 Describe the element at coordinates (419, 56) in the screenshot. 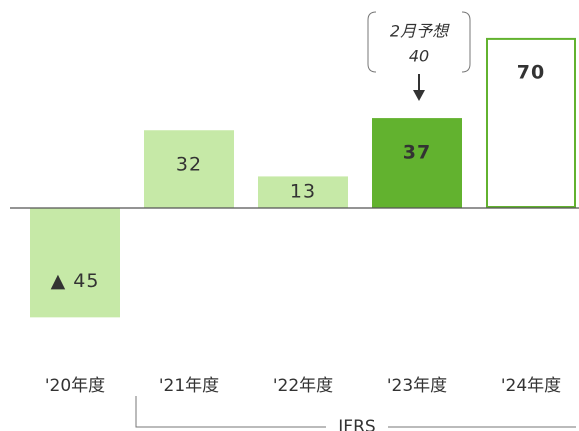

I see `annotation-value: 40` at that location.